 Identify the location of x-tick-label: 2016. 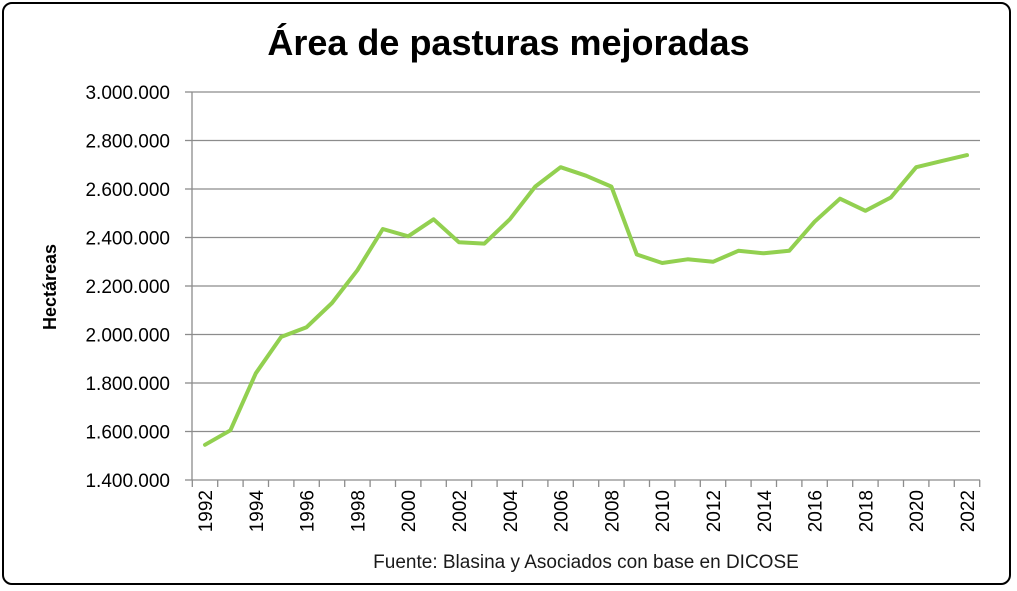
(816, 511).